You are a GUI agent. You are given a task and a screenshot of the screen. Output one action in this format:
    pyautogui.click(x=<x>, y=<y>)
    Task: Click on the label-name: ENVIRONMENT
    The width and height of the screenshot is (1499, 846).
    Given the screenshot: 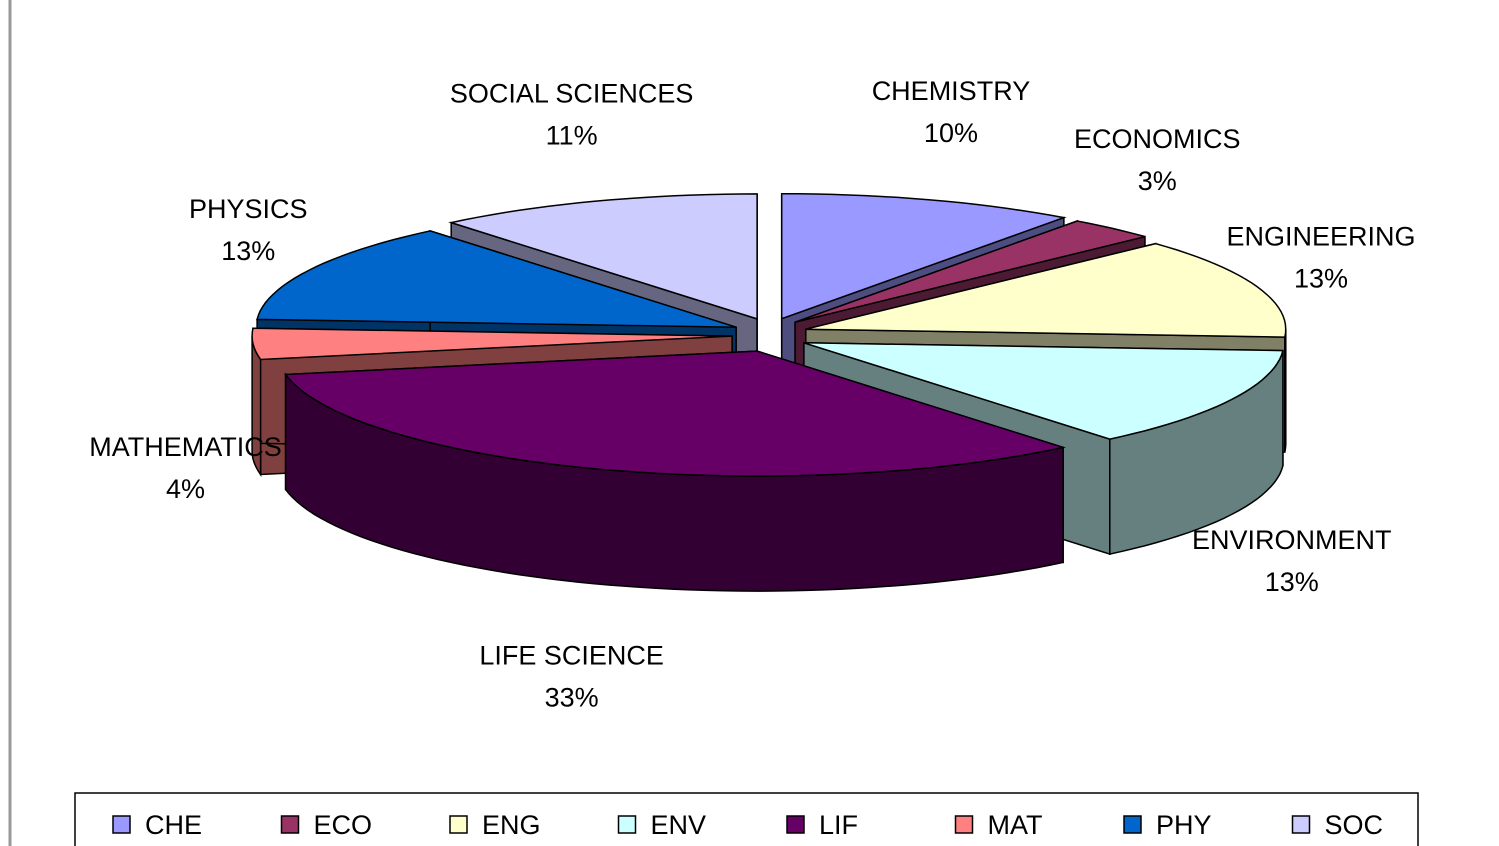 What is the action you would take?
    pyautogui.click(x=1292, y=540)
    